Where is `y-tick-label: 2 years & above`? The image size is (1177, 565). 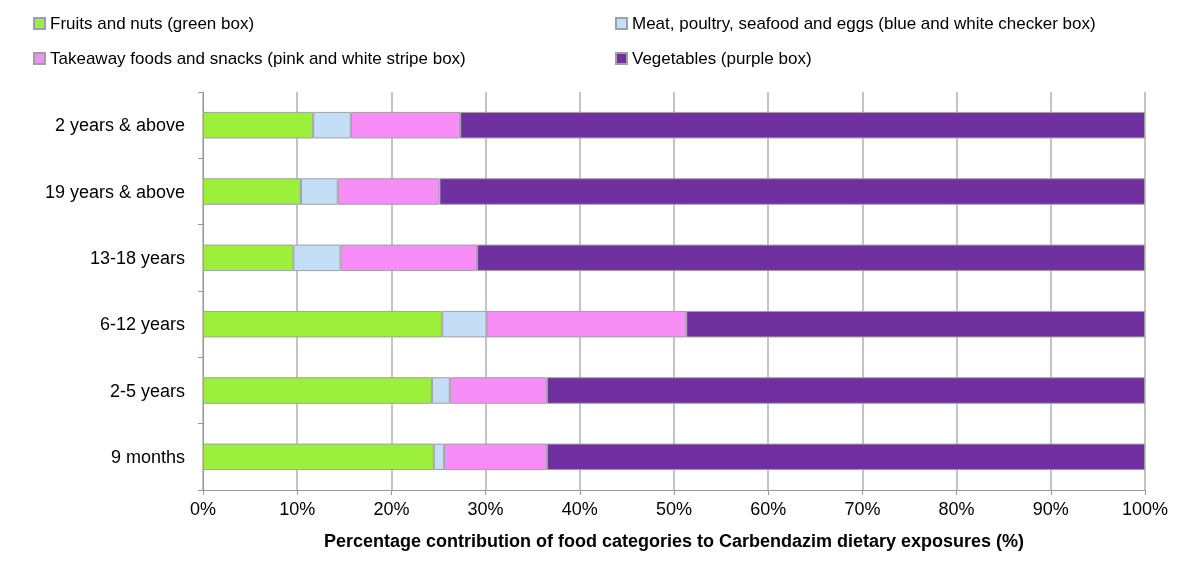 y-tick-label: 2 years & above is located at coordinates (119, 125).